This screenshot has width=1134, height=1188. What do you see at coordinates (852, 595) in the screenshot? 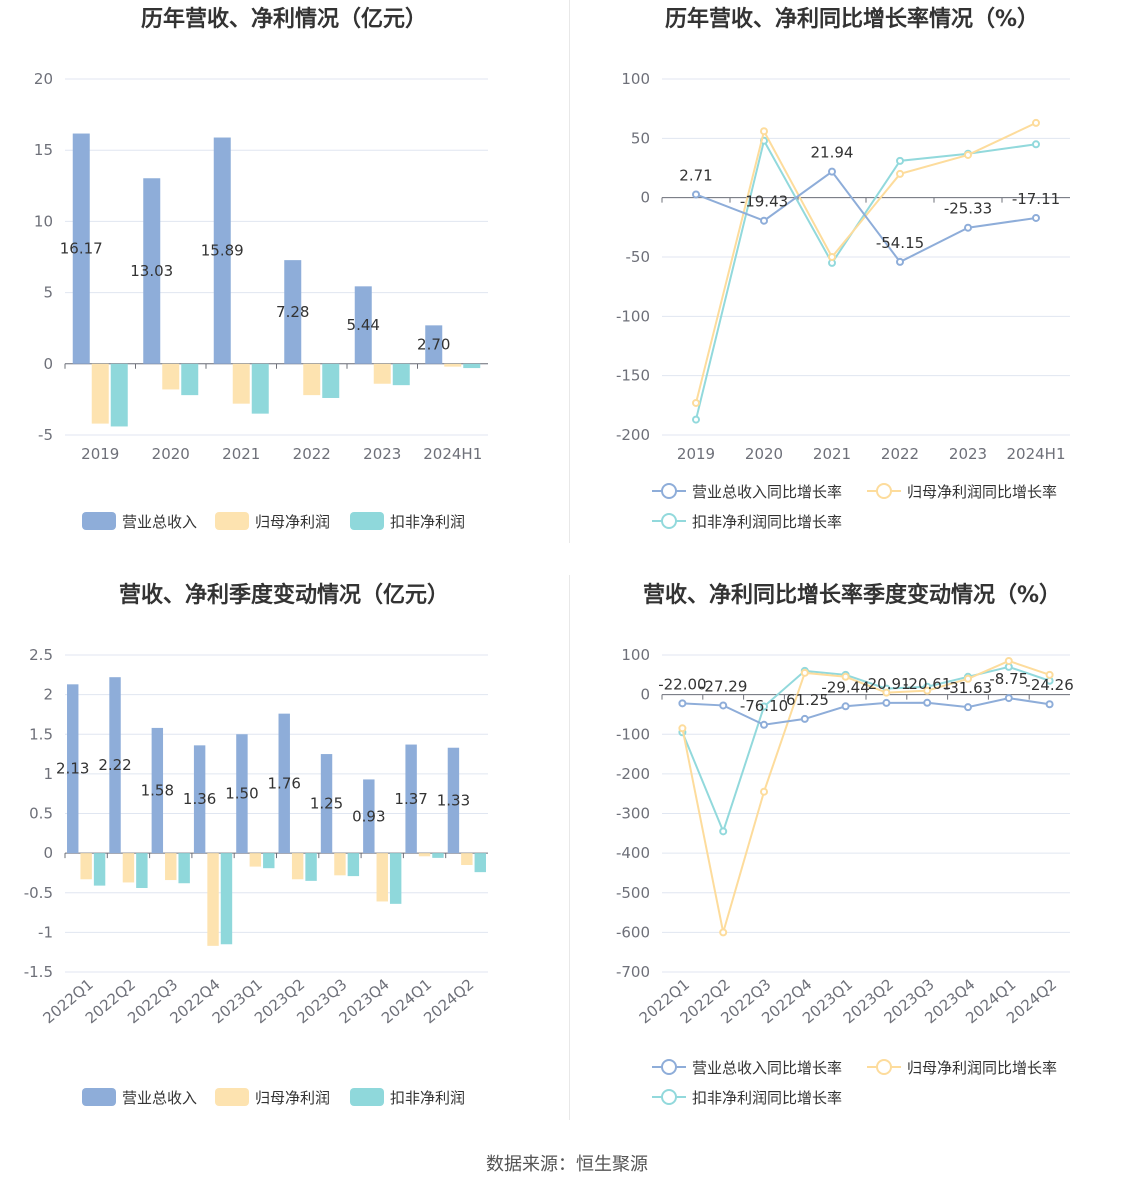
I see `chart-title: 营收、净利同比增长率季度变动情况（%）` at bounding box center [852, 595].